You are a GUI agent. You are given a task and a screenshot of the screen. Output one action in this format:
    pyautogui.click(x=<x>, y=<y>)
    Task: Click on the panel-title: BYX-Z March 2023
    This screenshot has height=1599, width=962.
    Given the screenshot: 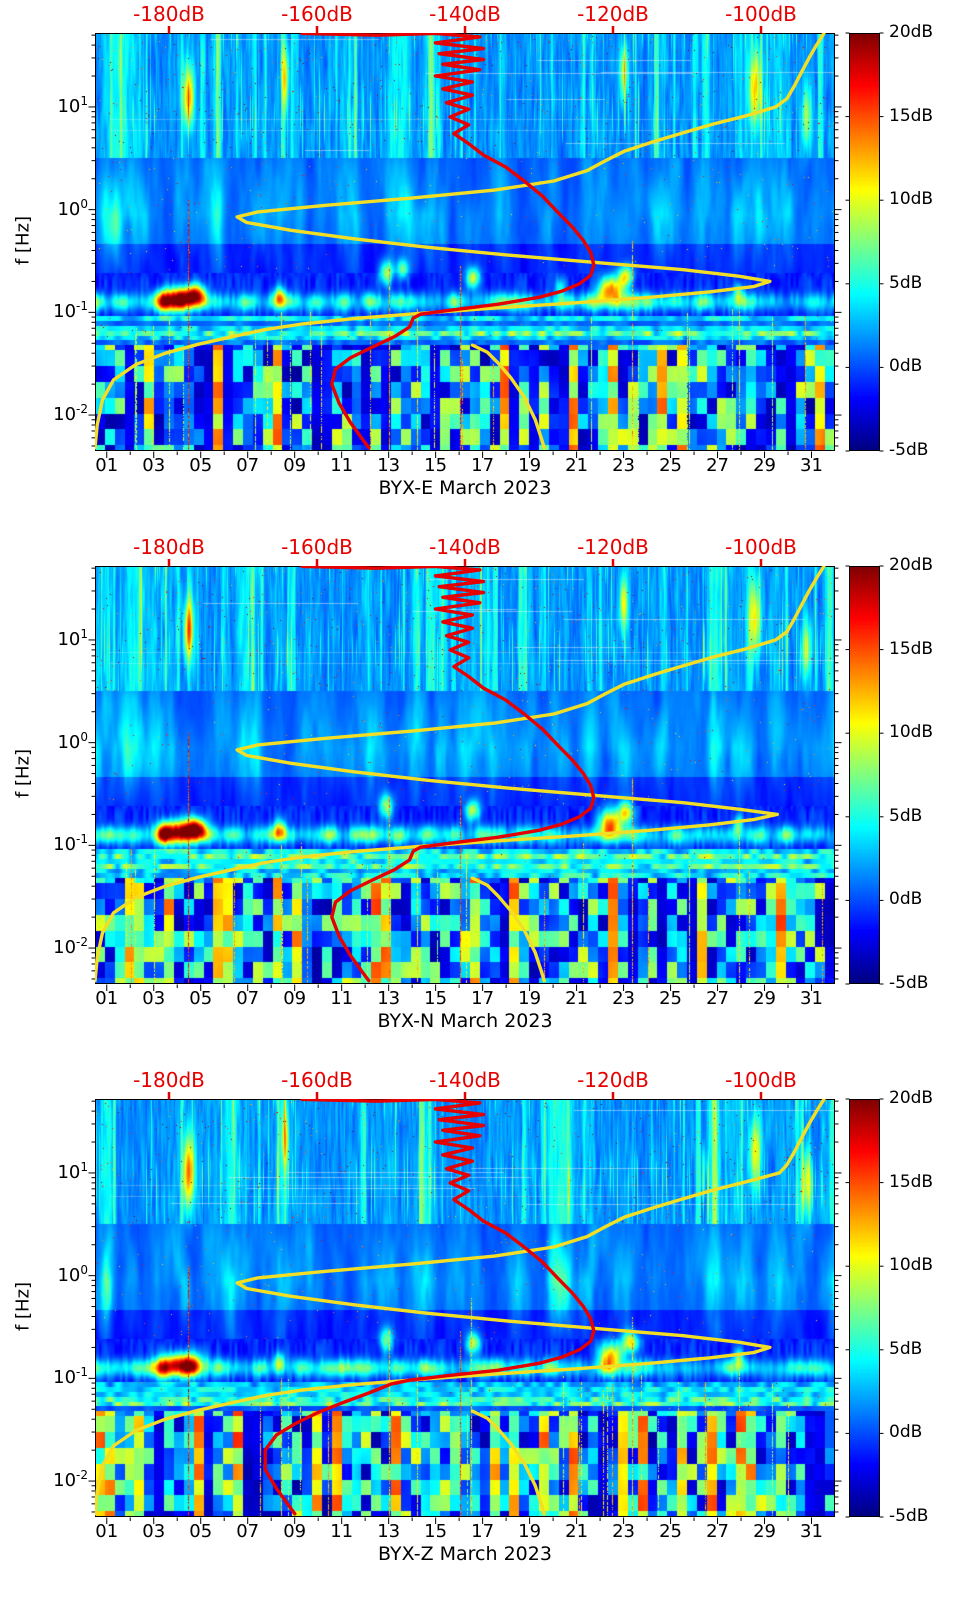 What is the action you would take?
    pyautogui.click(x=465, y=1554)
    